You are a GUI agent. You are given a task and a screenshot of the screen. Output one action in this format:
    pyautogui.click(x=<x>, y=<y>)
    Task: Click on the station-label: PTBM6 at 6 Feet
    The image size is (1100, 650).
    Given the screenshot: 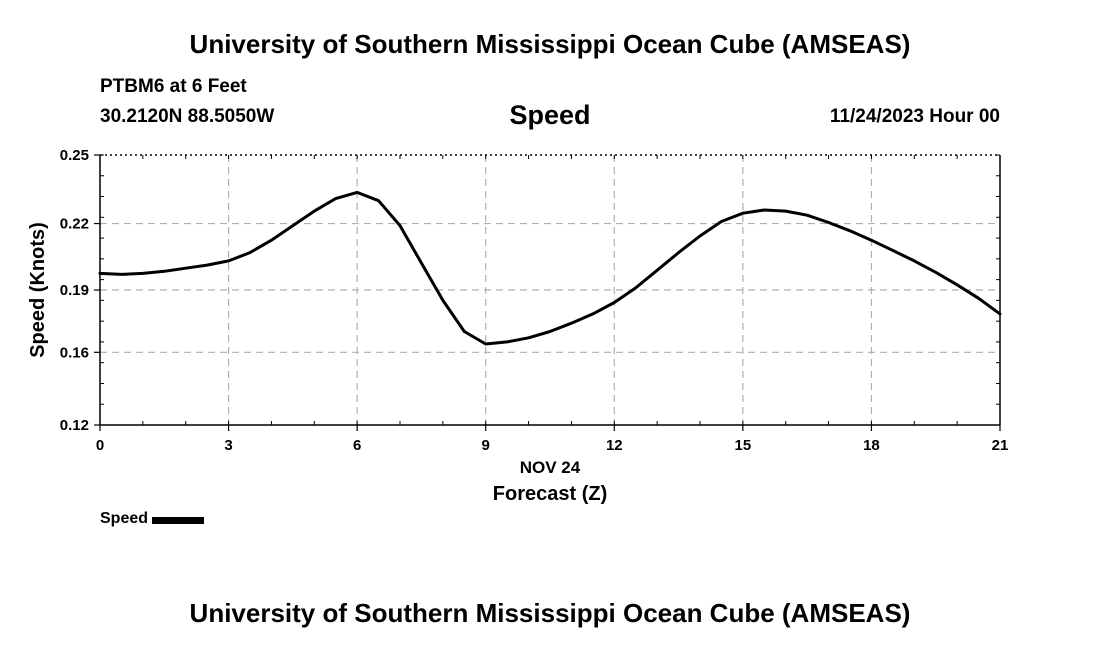 What is the action you would take?
    pyautogui.click(x=173, y=86)
    